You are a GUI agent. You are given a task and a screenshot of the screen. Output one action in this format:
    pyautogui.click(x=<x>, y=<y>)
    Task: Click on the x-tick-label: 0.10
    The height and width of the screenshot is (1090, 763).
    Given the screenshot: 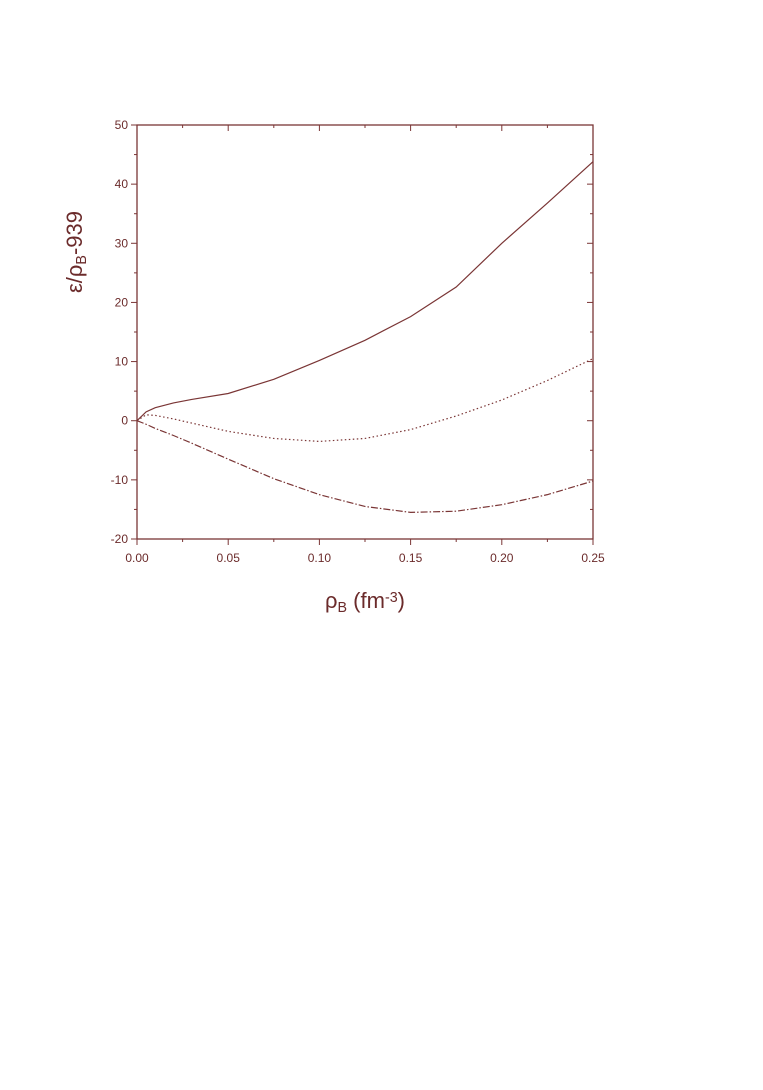 What is the action you would take?
    pyautogui.click(x=320, y=558)
    